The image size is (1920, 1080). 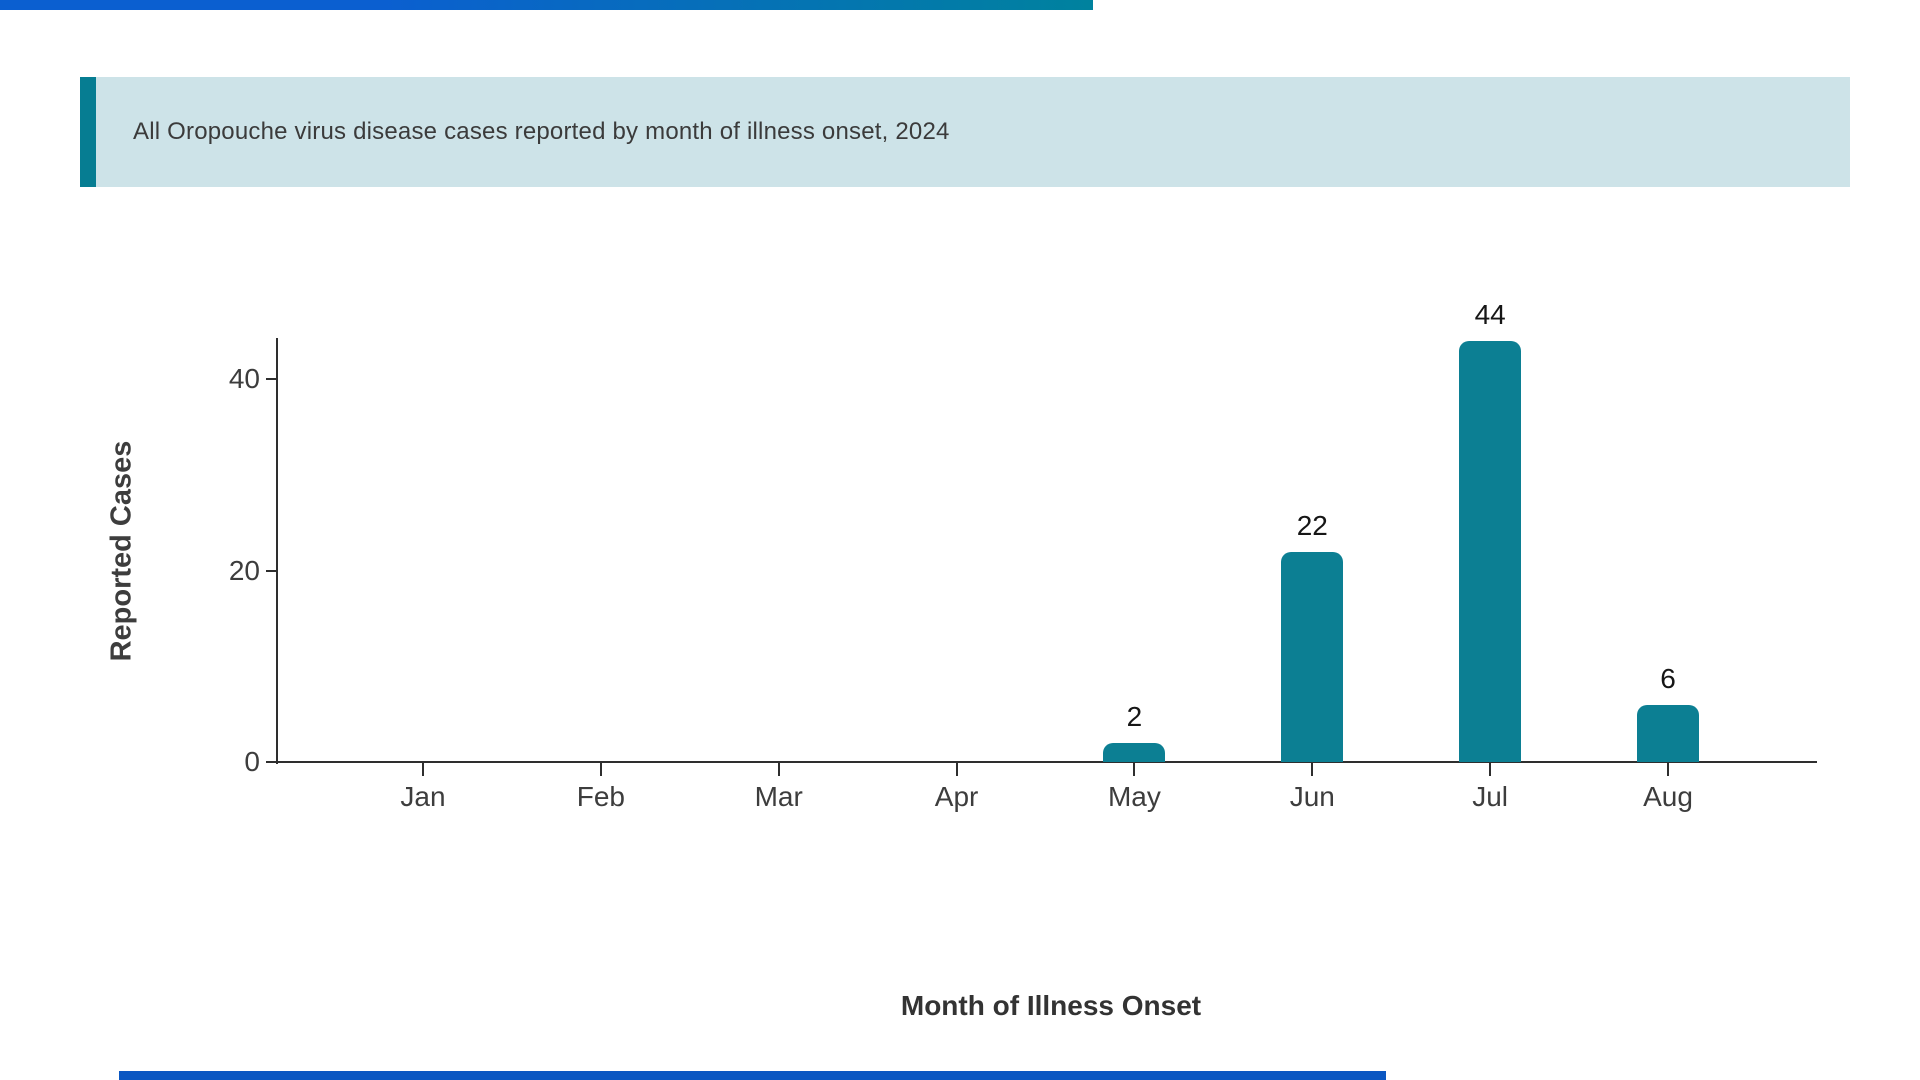 What do you see at coordinates (1490, 314) in the screenshot?
I see `bar-value-label: 44` at bounding box center [1490, 314].